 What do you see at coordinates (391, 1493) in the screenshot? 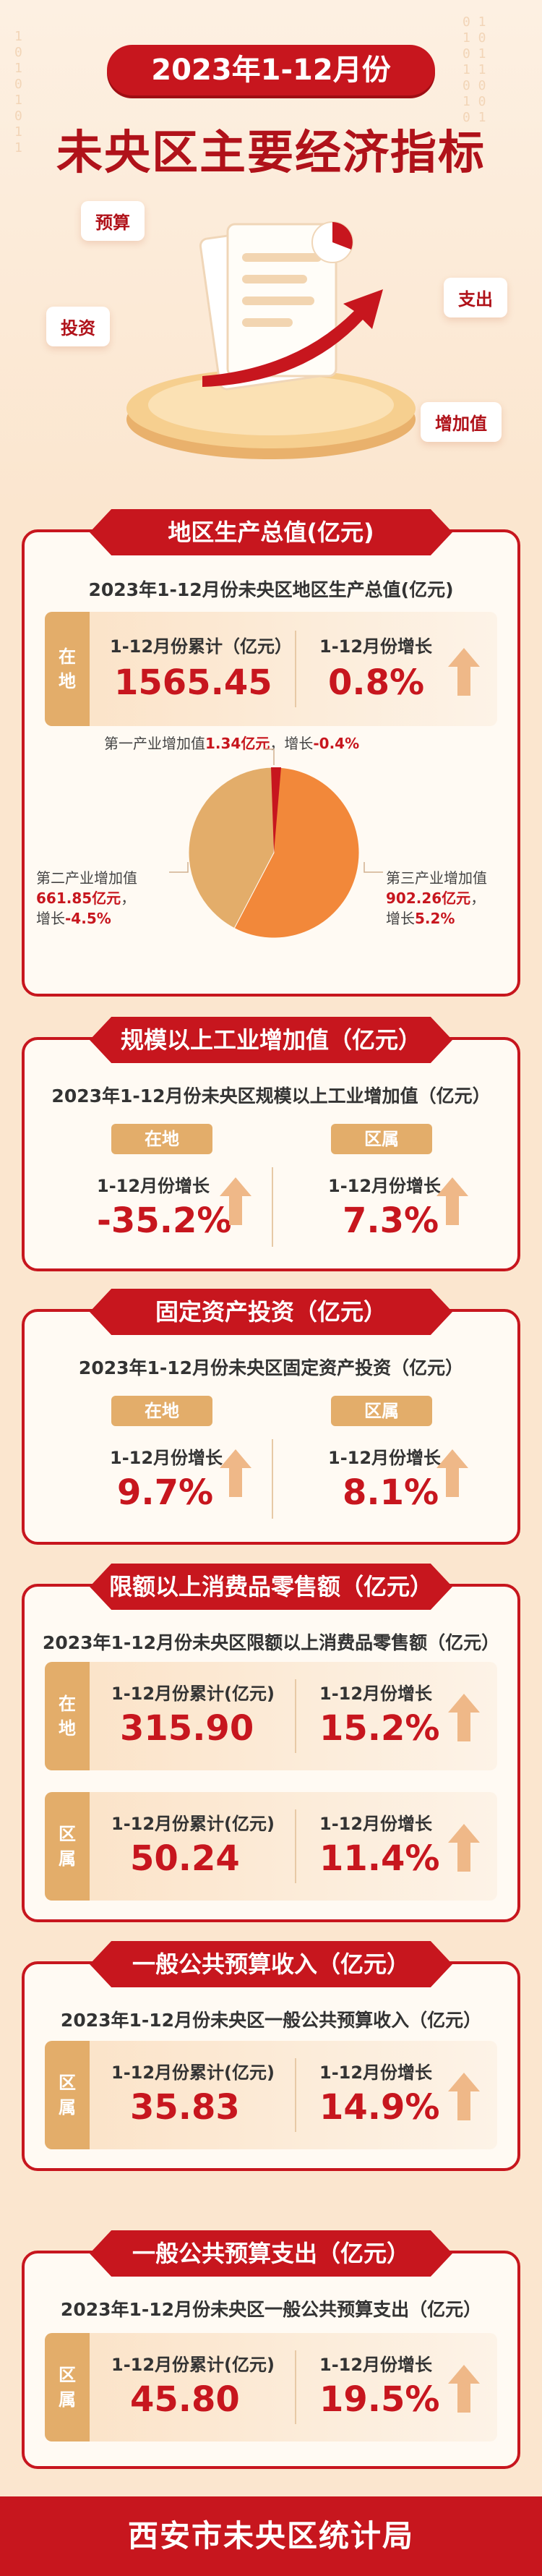
I see `right-growth-value: 8.1%` at bounding box center [391, 1493].